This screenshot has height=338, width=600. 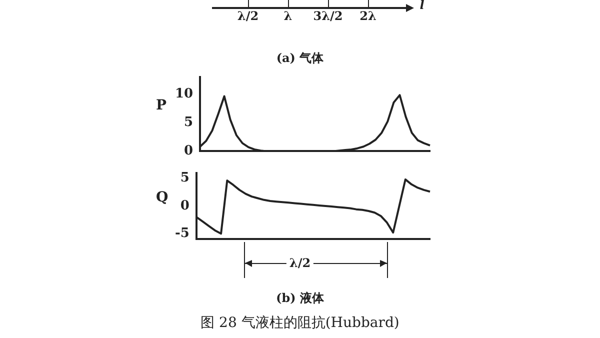 I want to click on text: λ/2, so click(x=300, y=263).